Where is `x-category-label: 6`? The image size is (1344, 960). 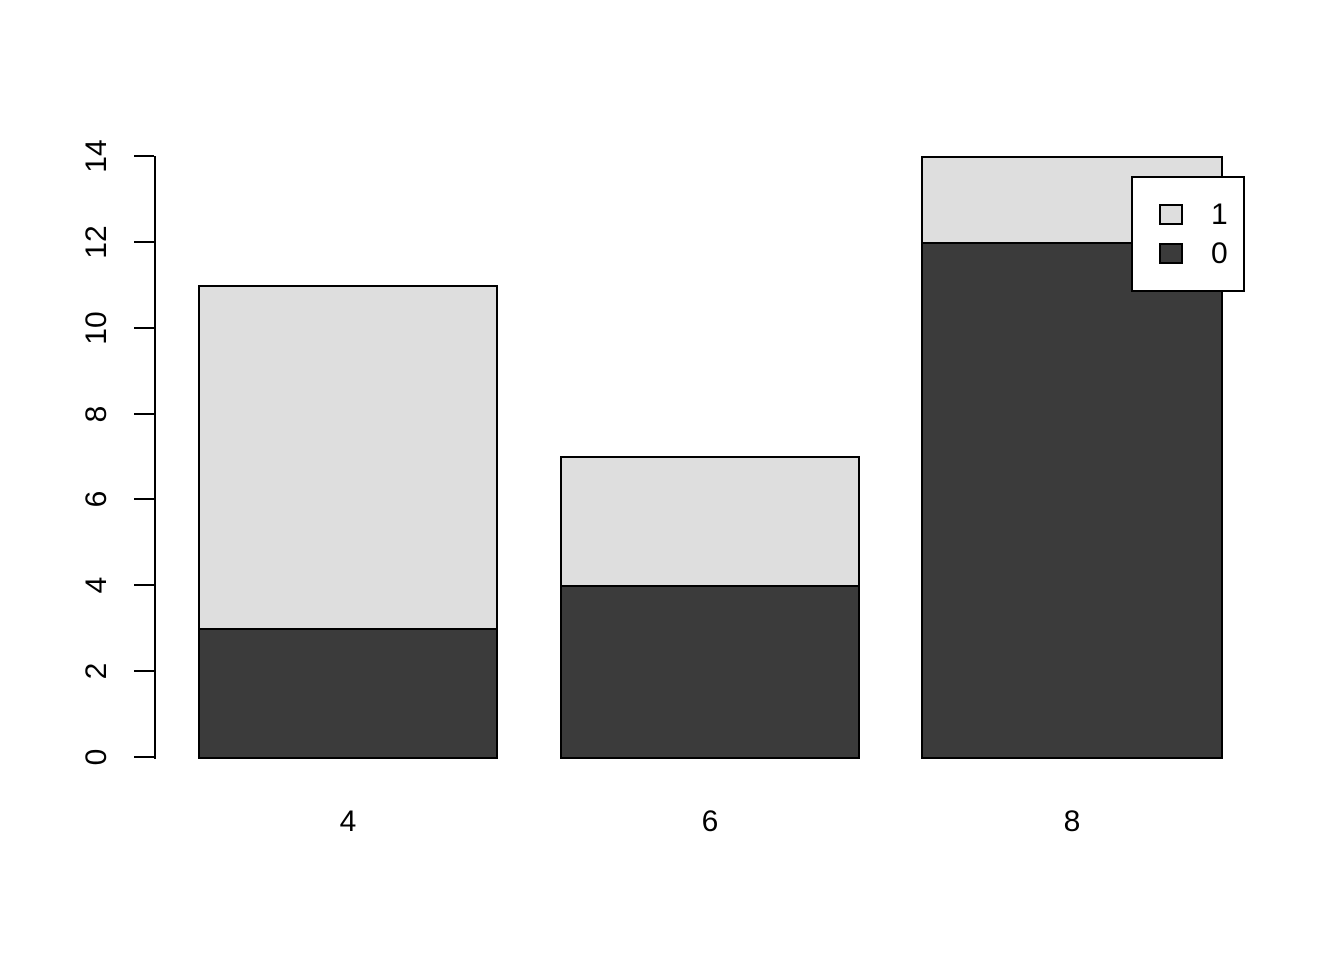
x-category-label: 6 is located at coordinates (710, 821).